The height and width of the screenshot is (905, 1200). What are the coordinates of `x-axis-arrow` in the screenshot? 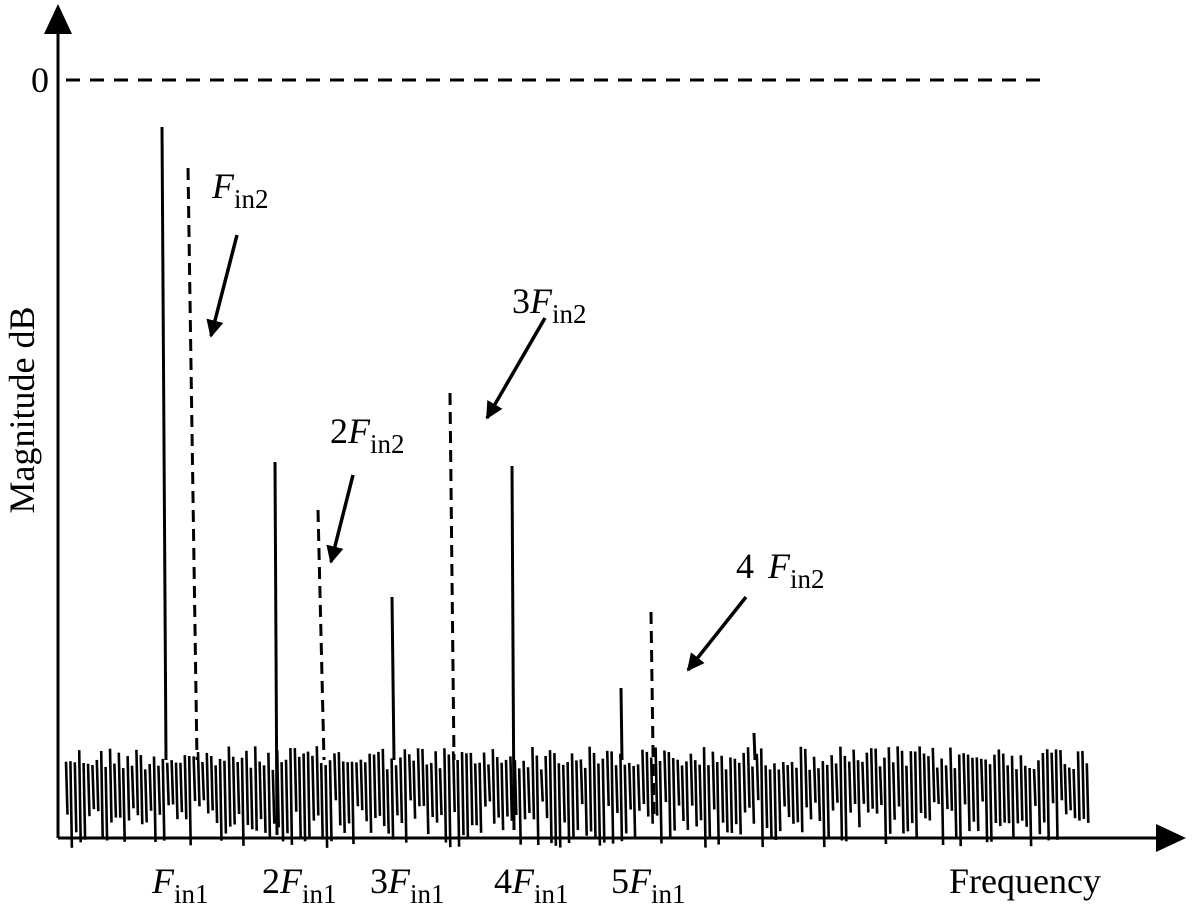 It's located at (1171, 838).